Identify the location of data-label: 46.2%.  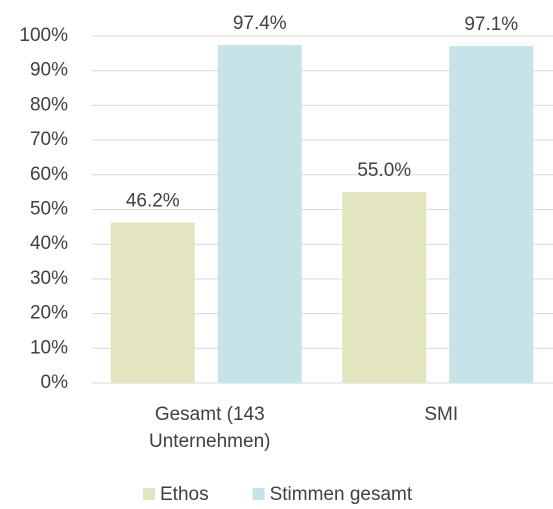
(153, 201).